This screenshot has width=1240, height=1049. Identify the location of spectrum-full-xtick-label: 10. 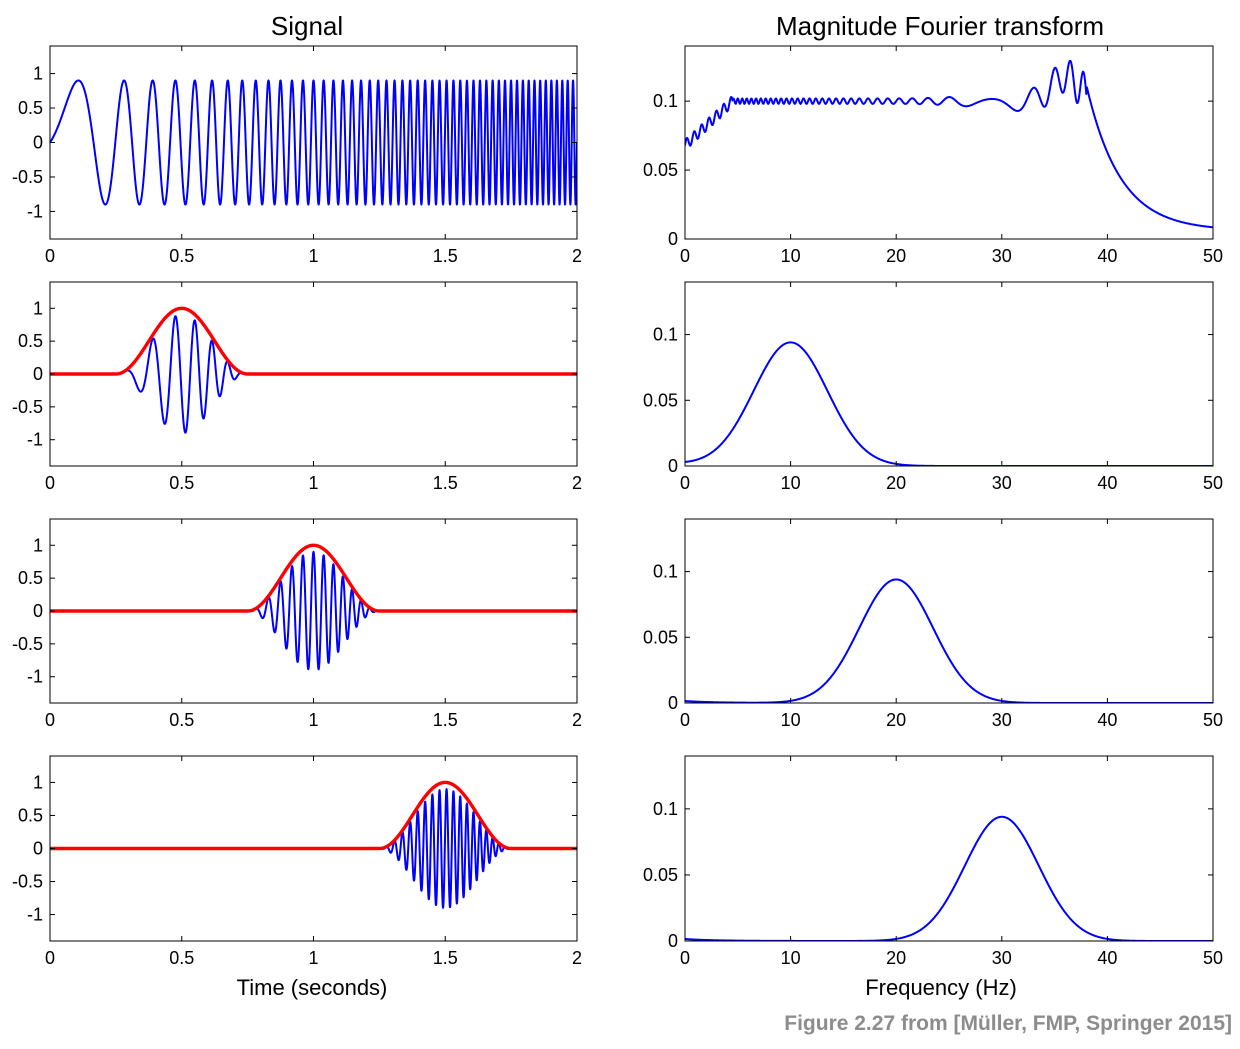
(791, 256).